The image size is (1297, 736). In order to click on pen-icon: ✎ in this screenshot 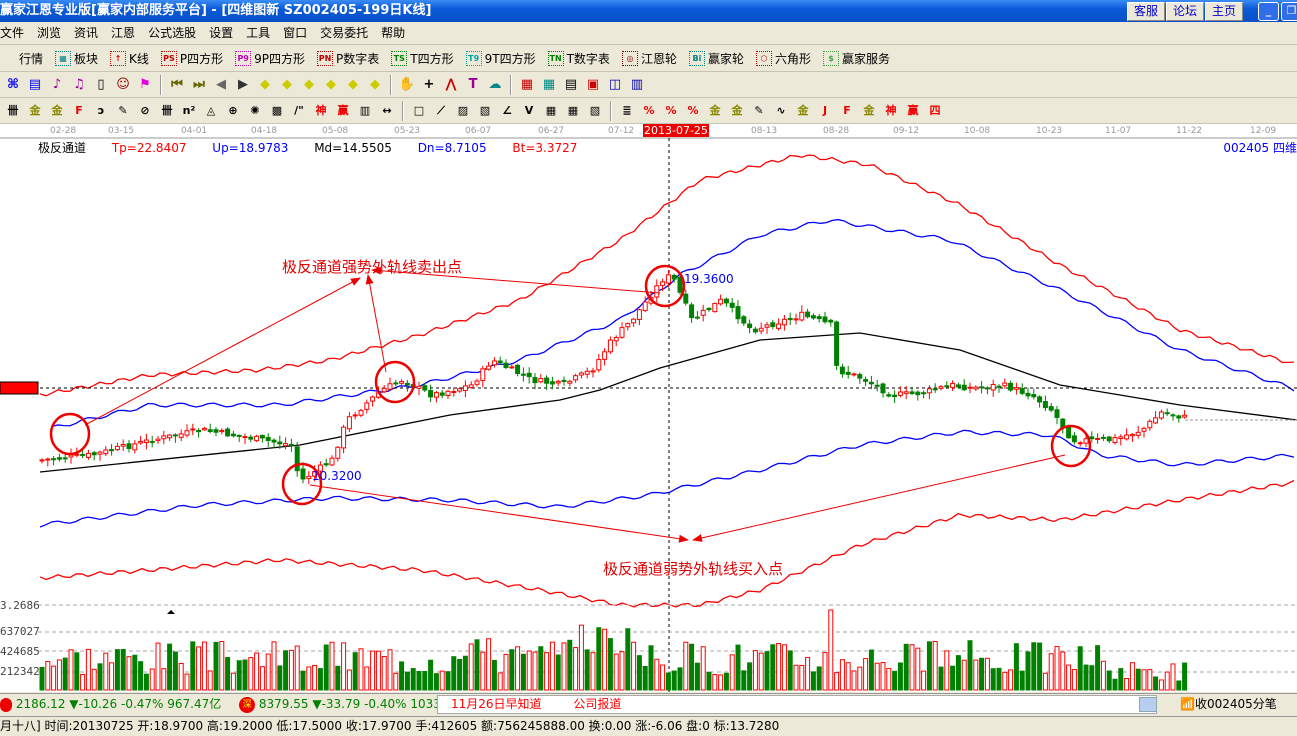, I will do `click(123, 110)`.